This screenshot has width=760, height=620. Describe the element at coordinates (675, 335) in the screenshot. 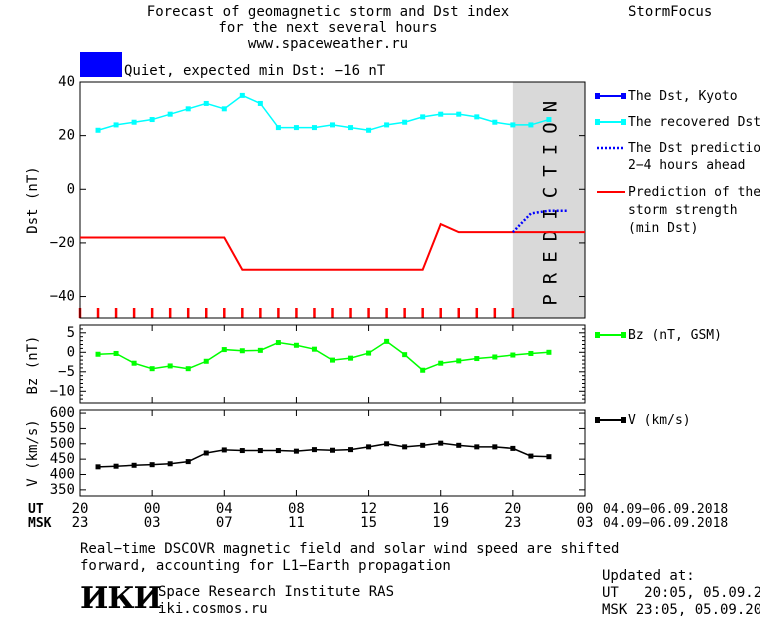

I see `legend-bz-label: Bz (nT, GSM)` at that location.